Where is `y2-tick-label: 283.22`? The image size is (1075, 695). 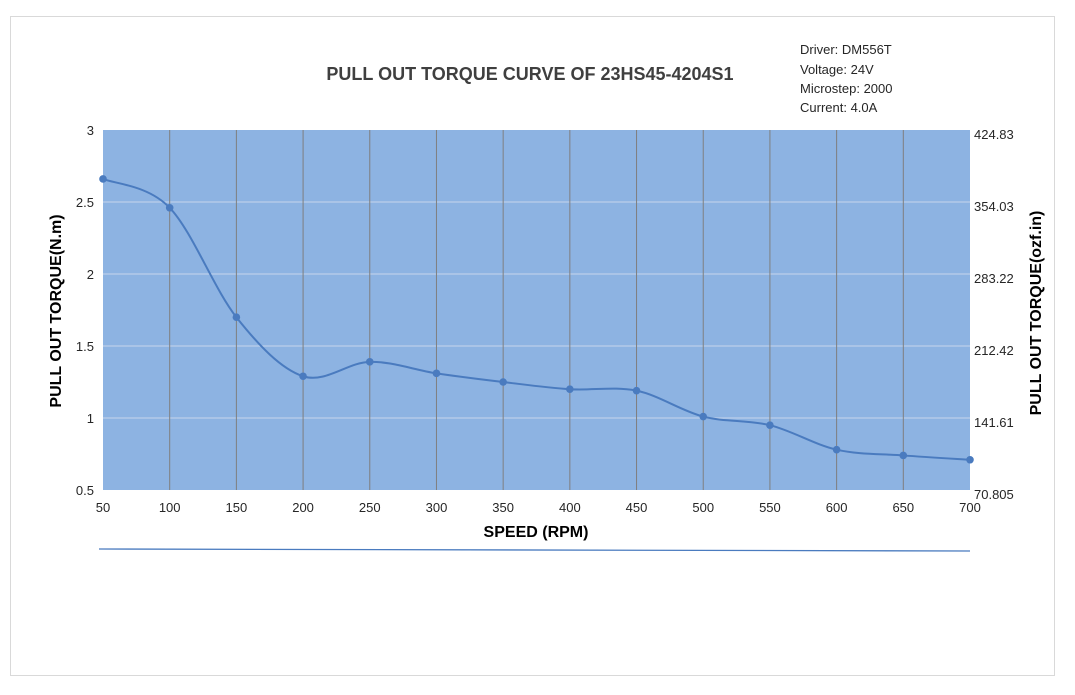
y2-tick-label: 283.22 is located at coordinates (994, 278).